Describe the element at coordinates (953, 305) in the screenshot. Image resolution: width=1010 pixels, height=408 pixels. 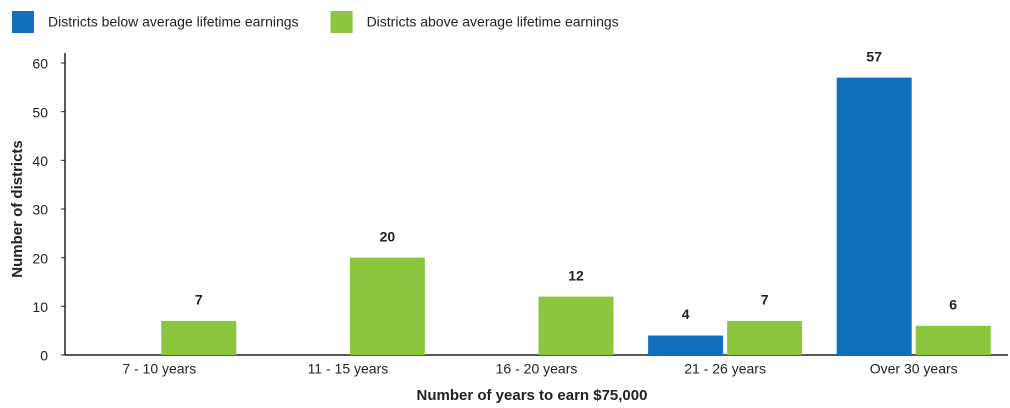
I see `value-label: 6` at that location.